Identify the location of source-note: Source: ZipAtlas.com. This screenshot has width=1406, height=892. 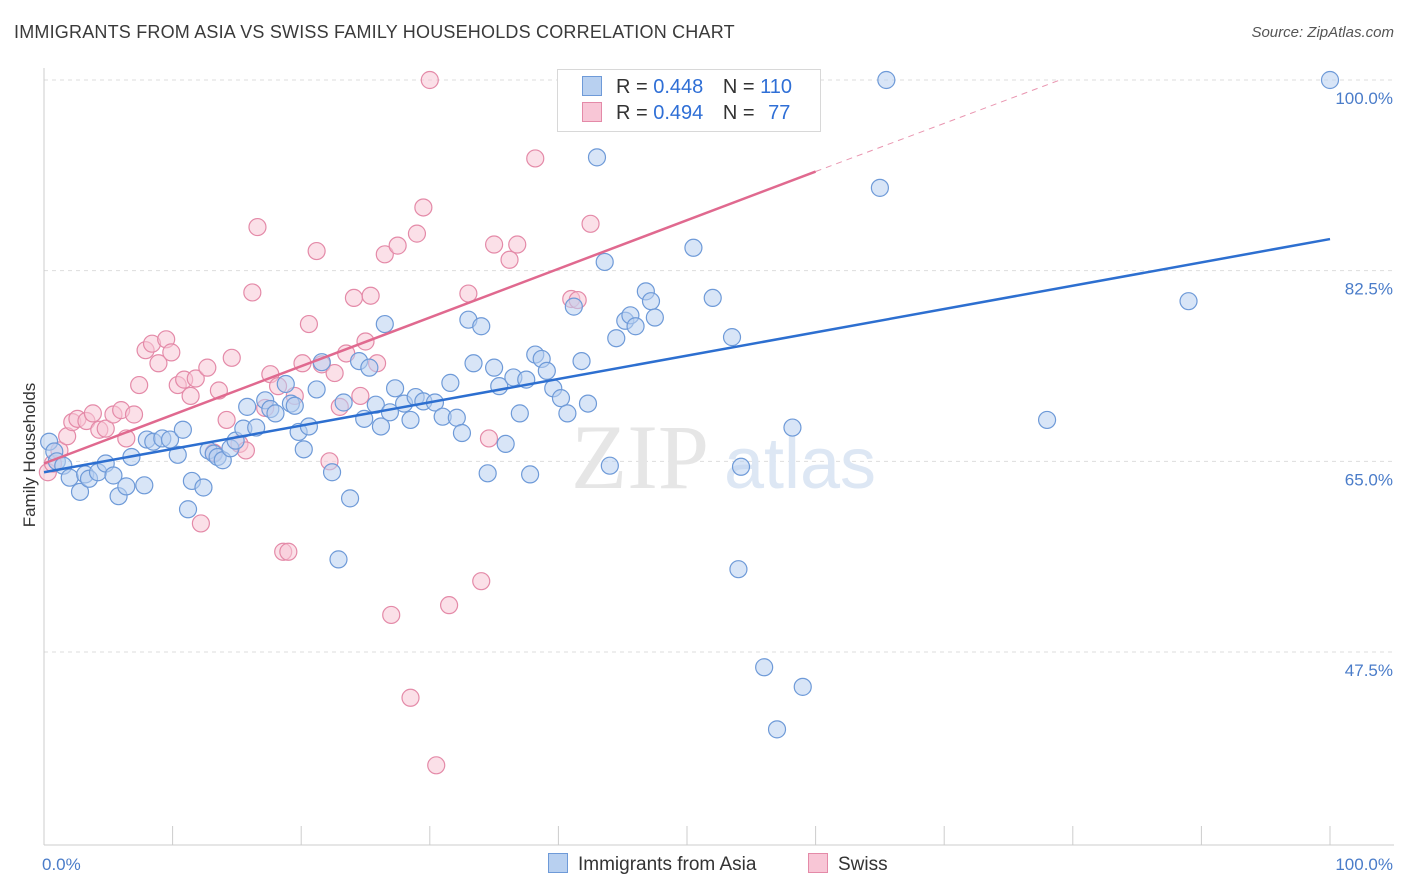
(1322, 32).